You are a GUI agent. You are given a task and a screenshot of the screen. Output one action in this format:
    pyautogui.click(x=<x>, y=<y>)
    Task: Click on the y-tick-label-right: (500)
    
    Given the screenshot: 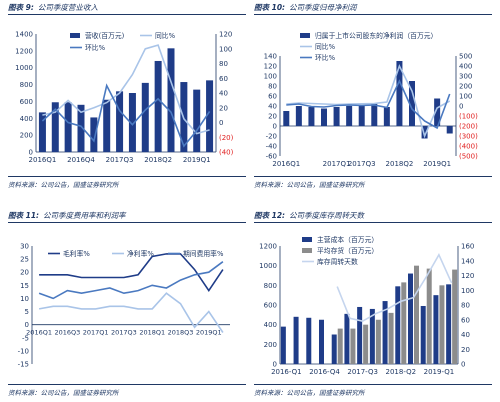 What is the action you would take?
    pyautogui.click(x=468, y=157)
    